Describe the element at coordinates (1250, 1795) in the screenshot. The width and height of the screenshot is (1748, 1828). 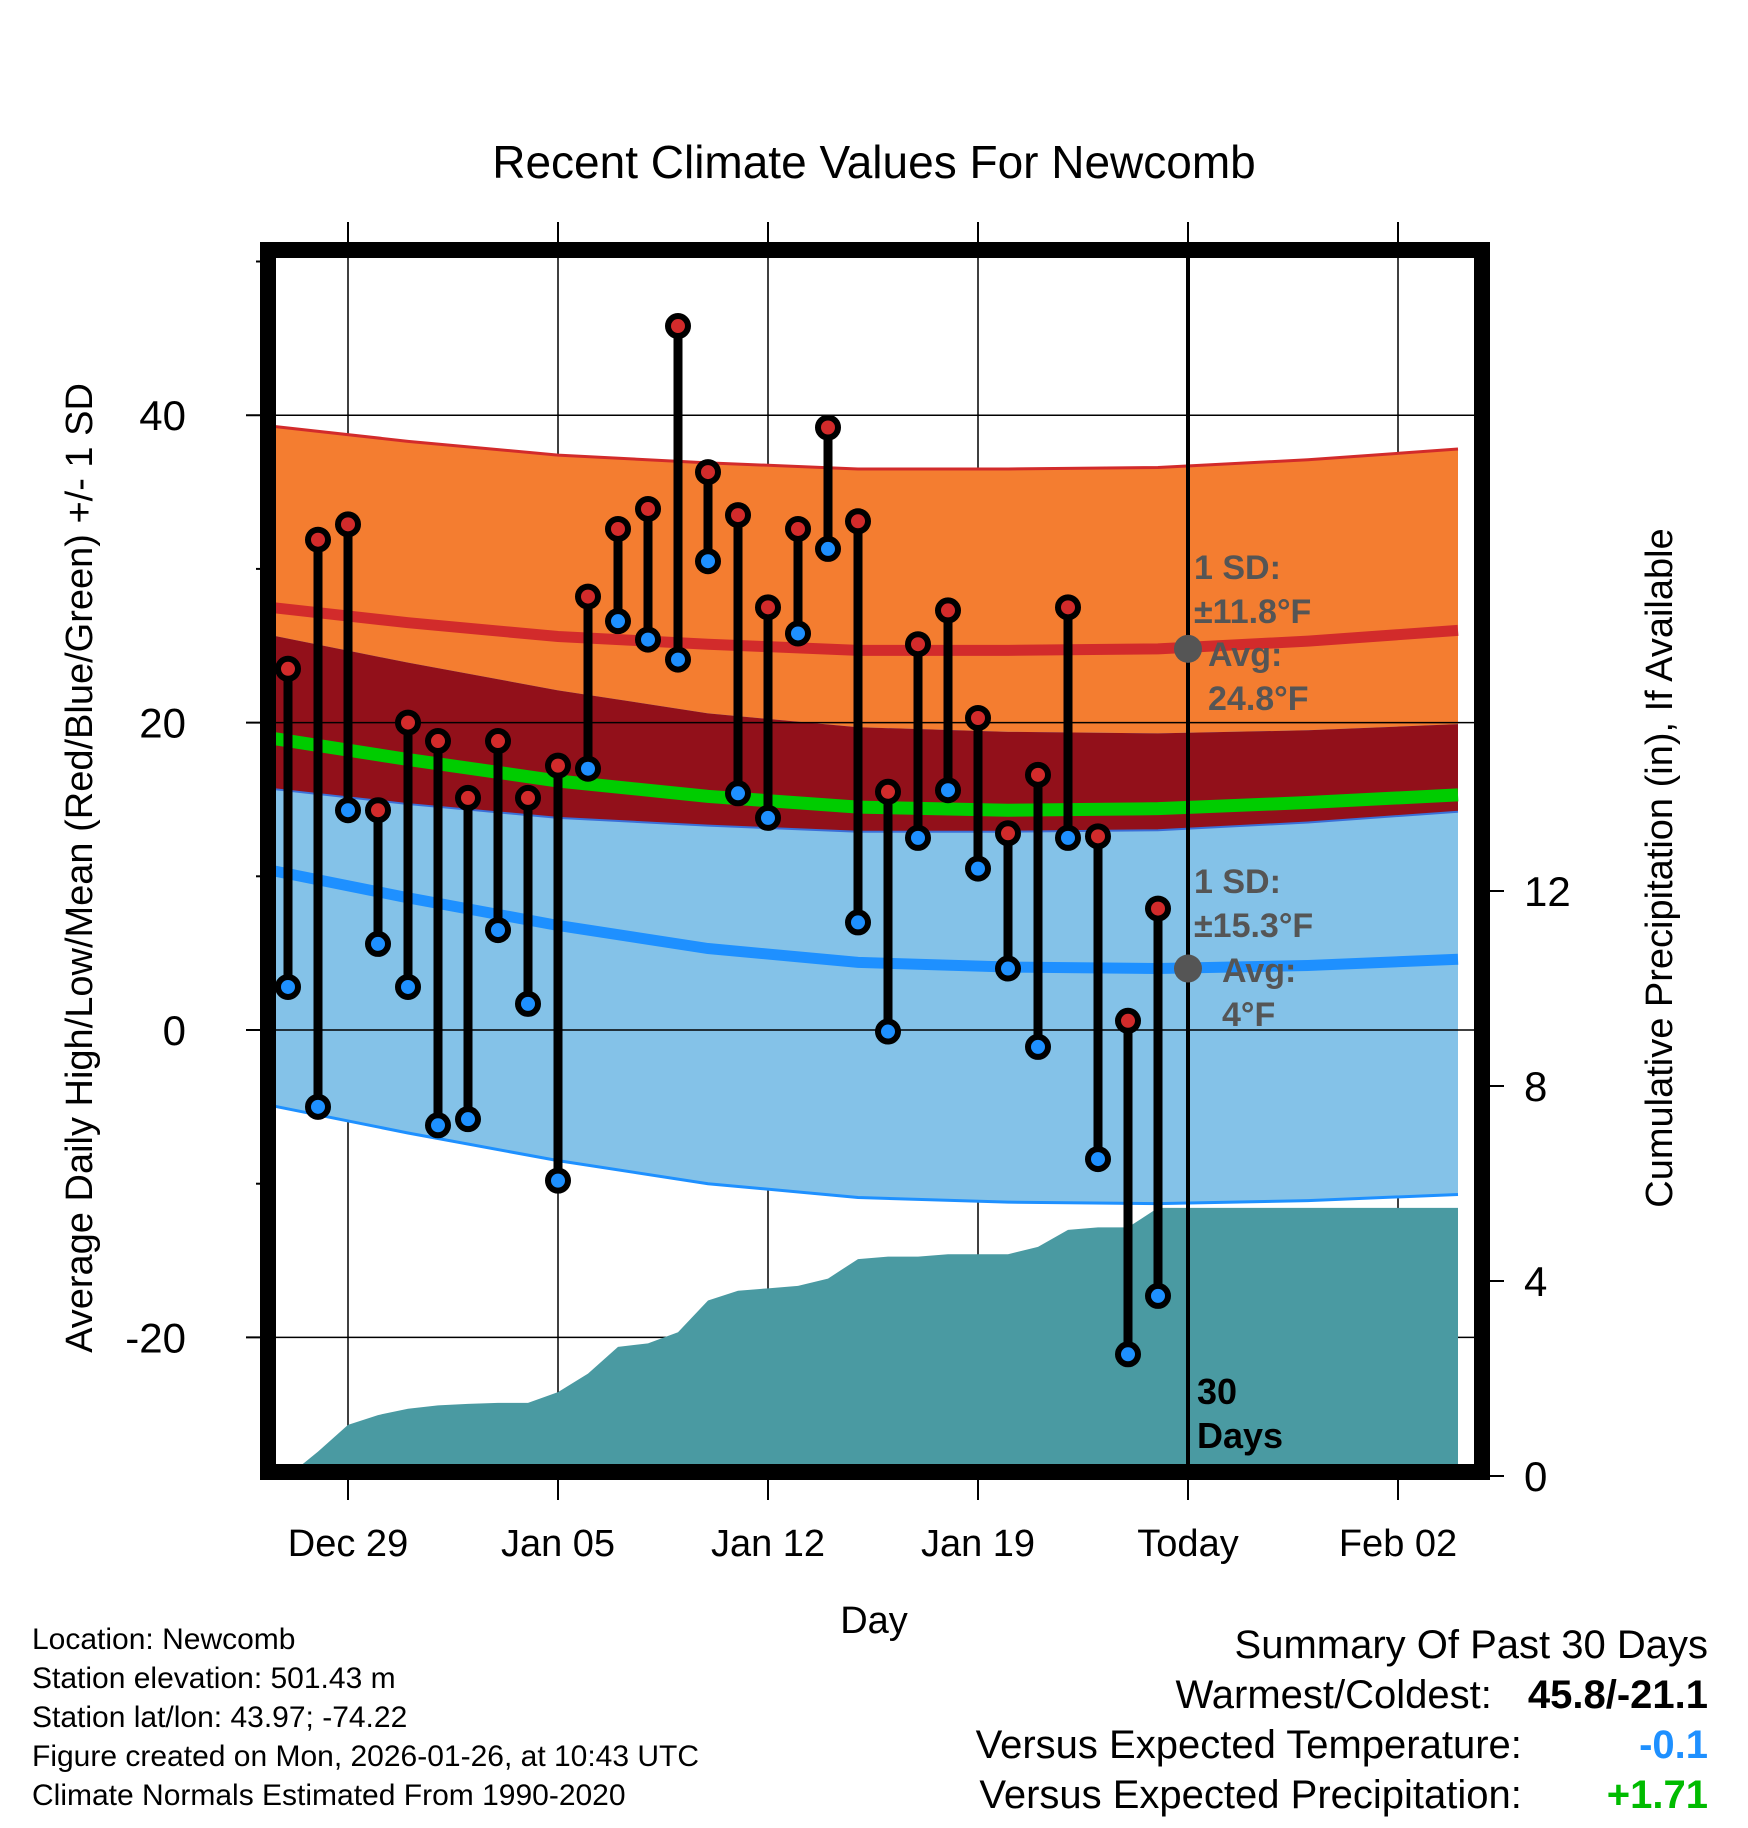
I see `vs-precip-label: Versus Expected Precipitation:` at that location.